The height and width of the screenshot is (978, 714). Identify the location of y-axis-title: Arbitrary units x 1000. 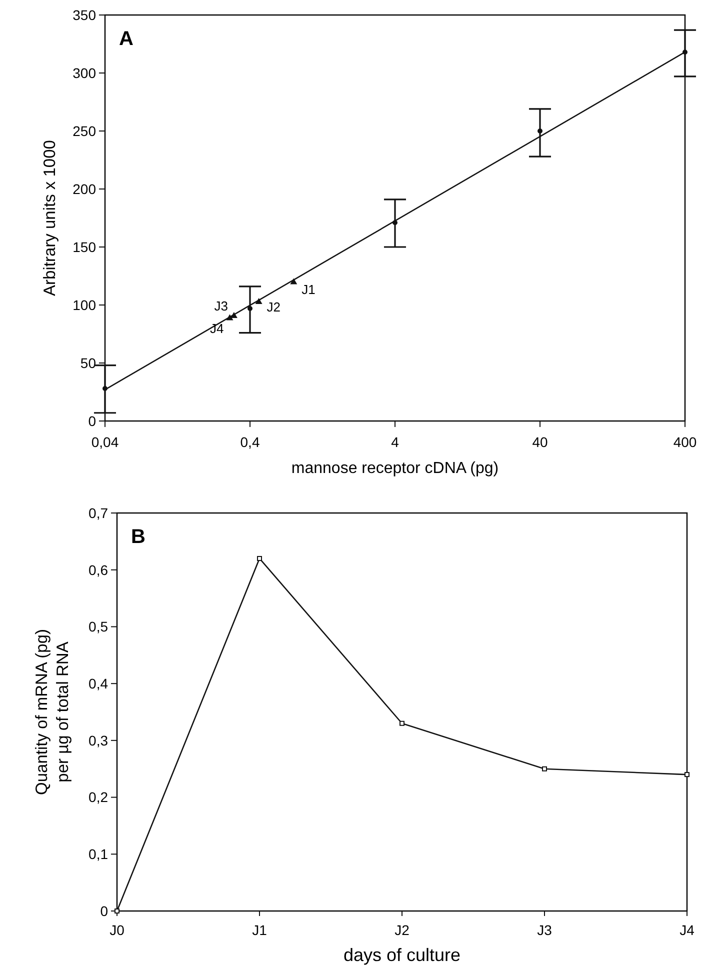
(50, 218).